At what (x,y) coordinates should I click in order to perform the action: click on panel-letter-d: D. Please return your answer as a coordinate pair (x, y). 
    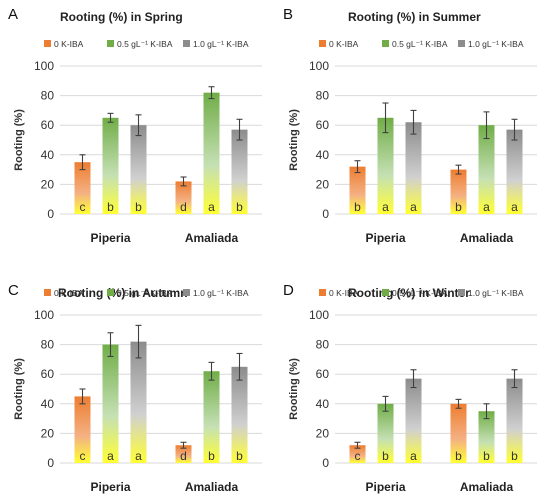
    Looking at the image, I should click on (288, 290).